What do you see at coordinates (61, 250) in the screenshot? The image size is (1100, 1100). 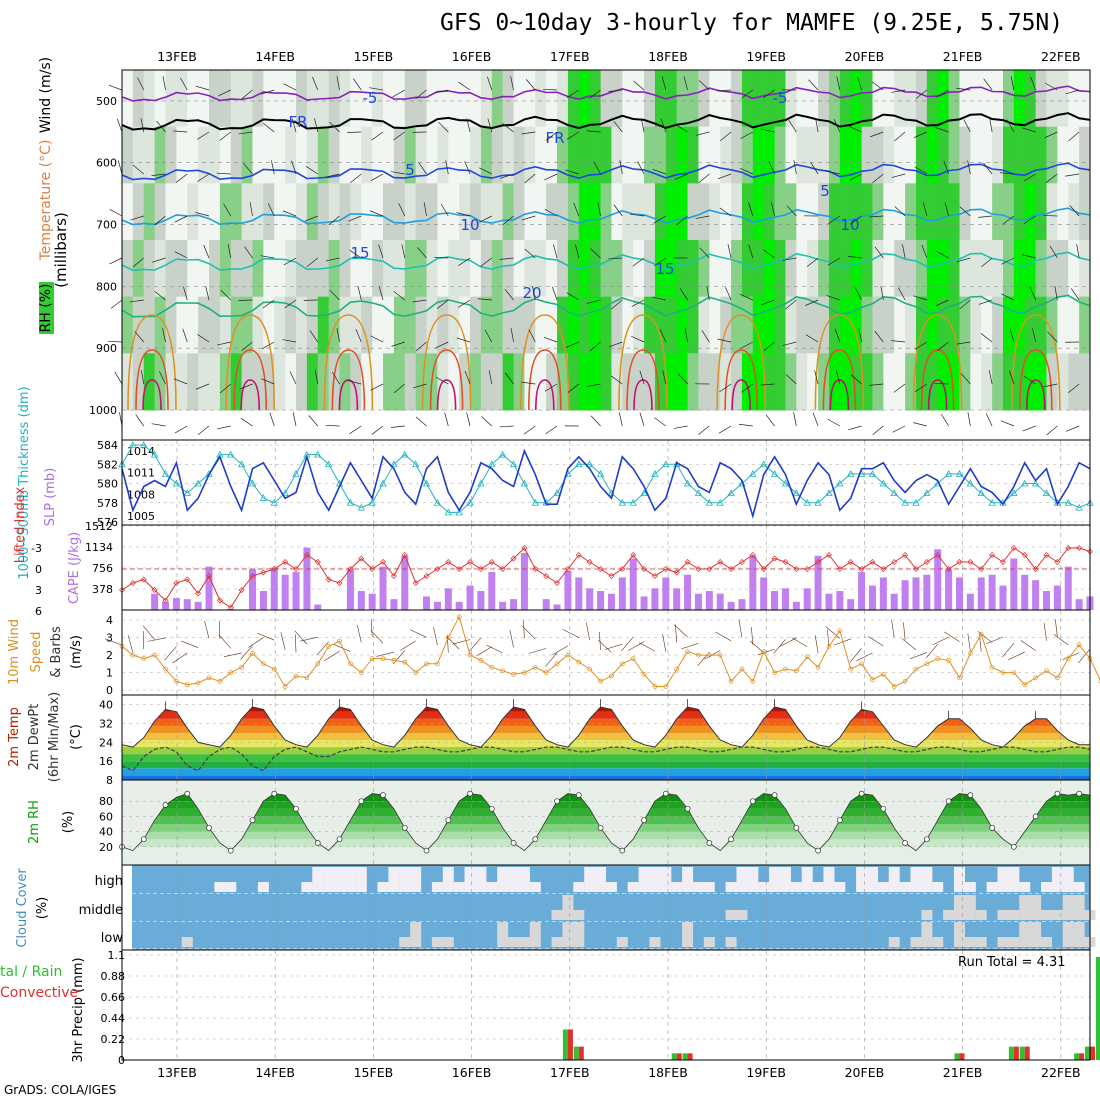 I see `upper-air-ylabel: (millibars)` at bounding box center [61, 250].